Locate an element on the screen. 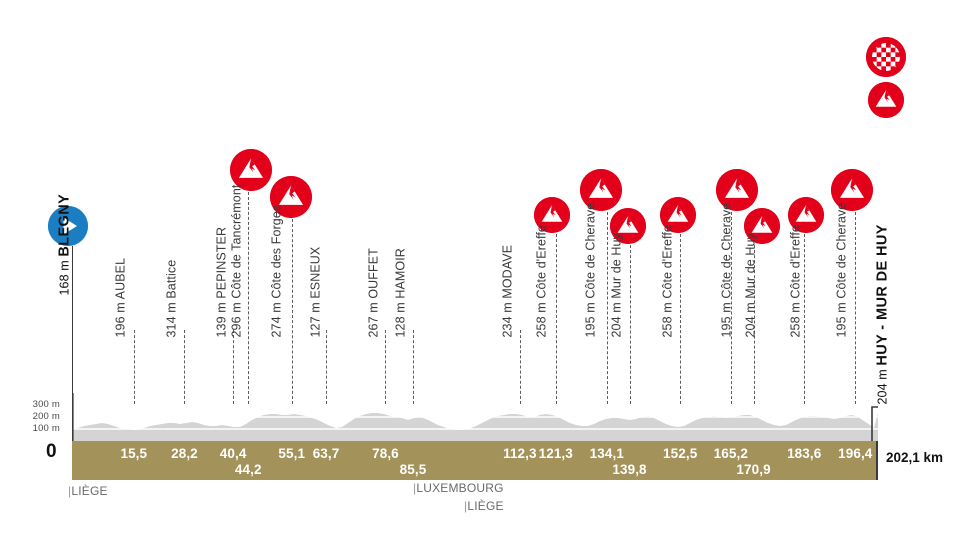 This screenshot has height=554, width=960. distance-tick: 121,3 is located at coordinates (555, 453).